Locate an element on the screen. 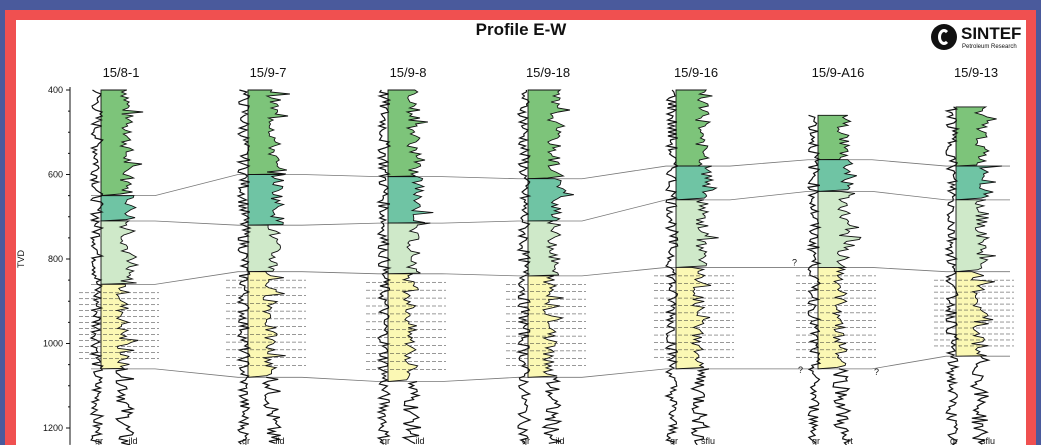 The image size is (1041, 445). well-name: 15/9-A16 is located at coordinates (838, 72).